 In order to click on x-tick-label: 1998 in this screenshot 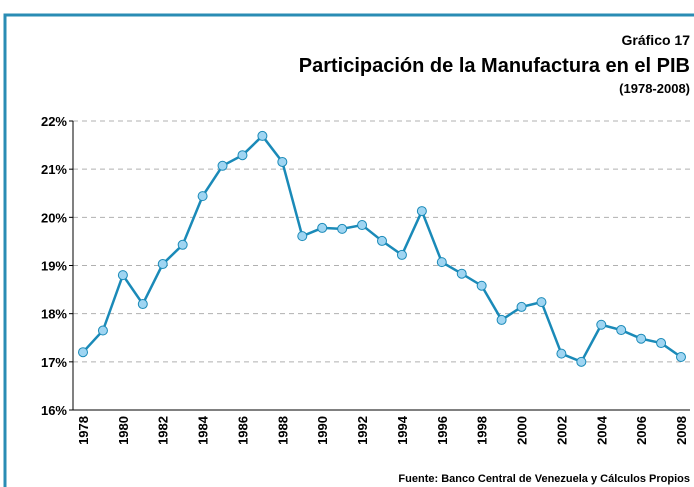, I will do `click(482, 430)`.